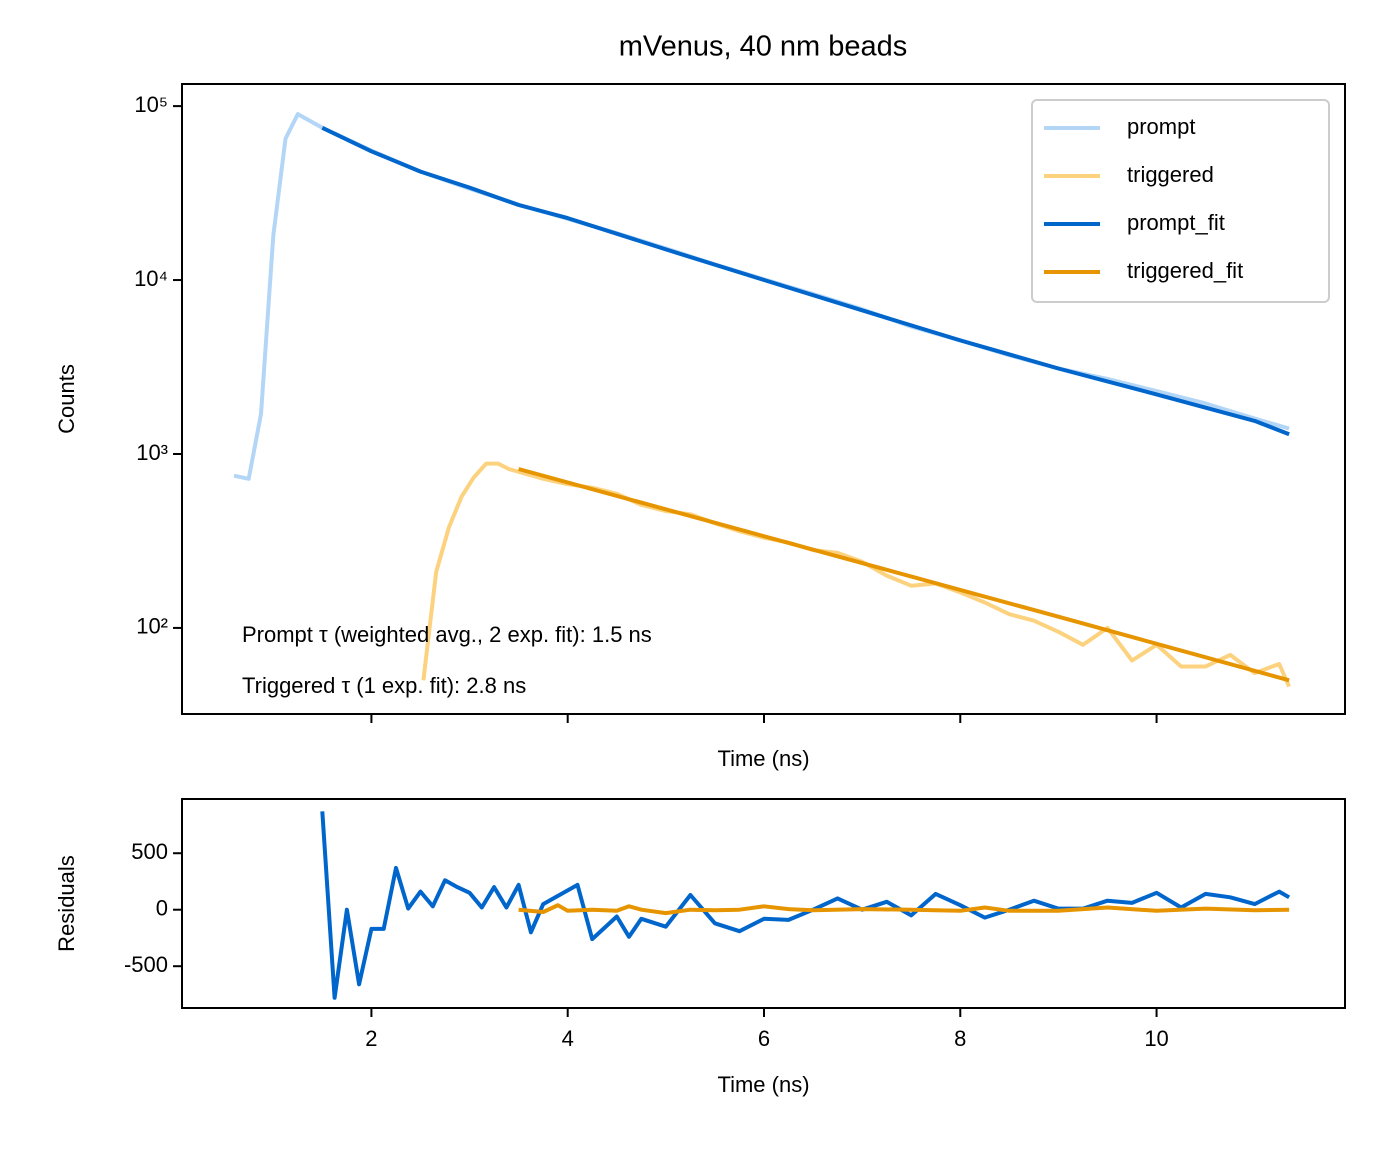 Image resolution: width=1374 pixels, height=1151 pixels. I want to click on y-tick-label: 10², so click(152, 626).